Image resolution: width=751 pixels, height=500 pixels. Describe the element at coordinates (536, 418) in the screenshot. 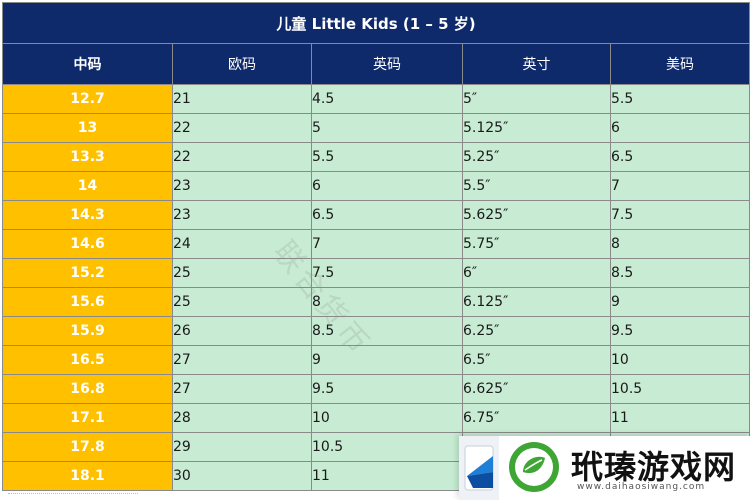

I see `cell-inch: 6.75″` at that location.